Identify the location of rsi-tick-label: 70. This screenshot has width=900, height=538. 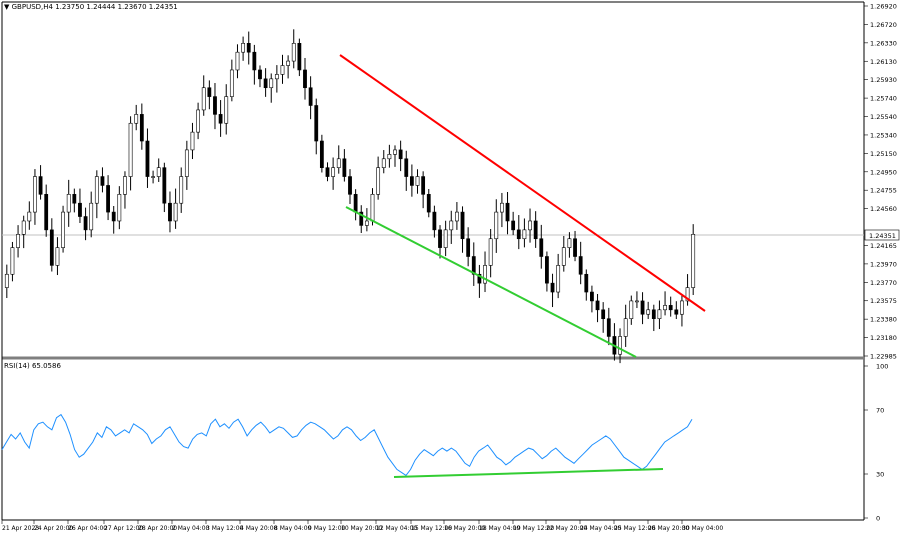
(880, 411).